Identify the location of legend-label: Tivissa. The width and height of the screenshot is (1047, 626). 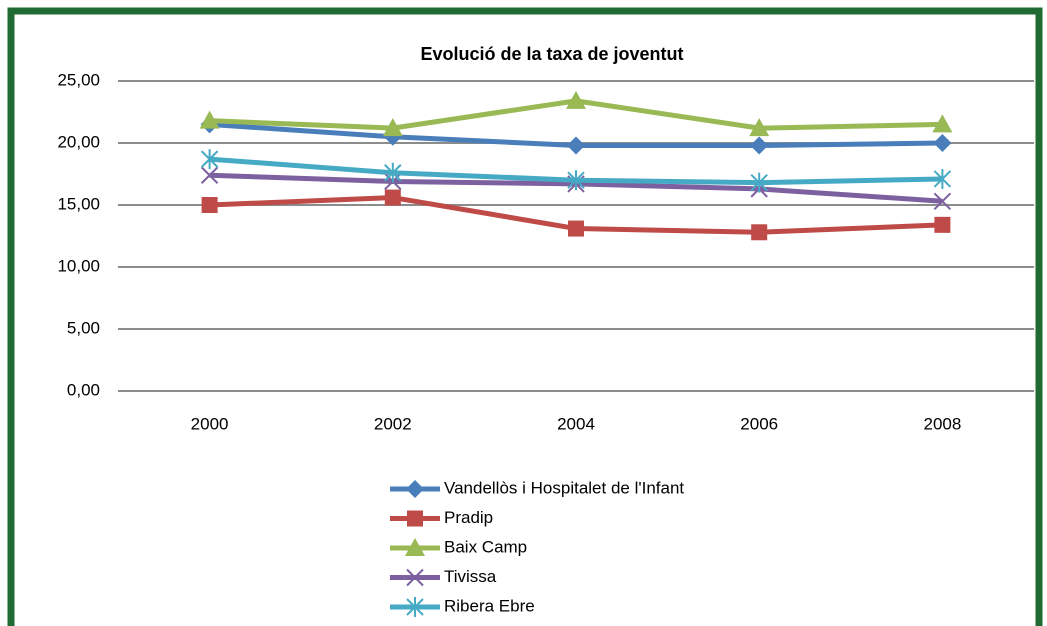
(470, 576).